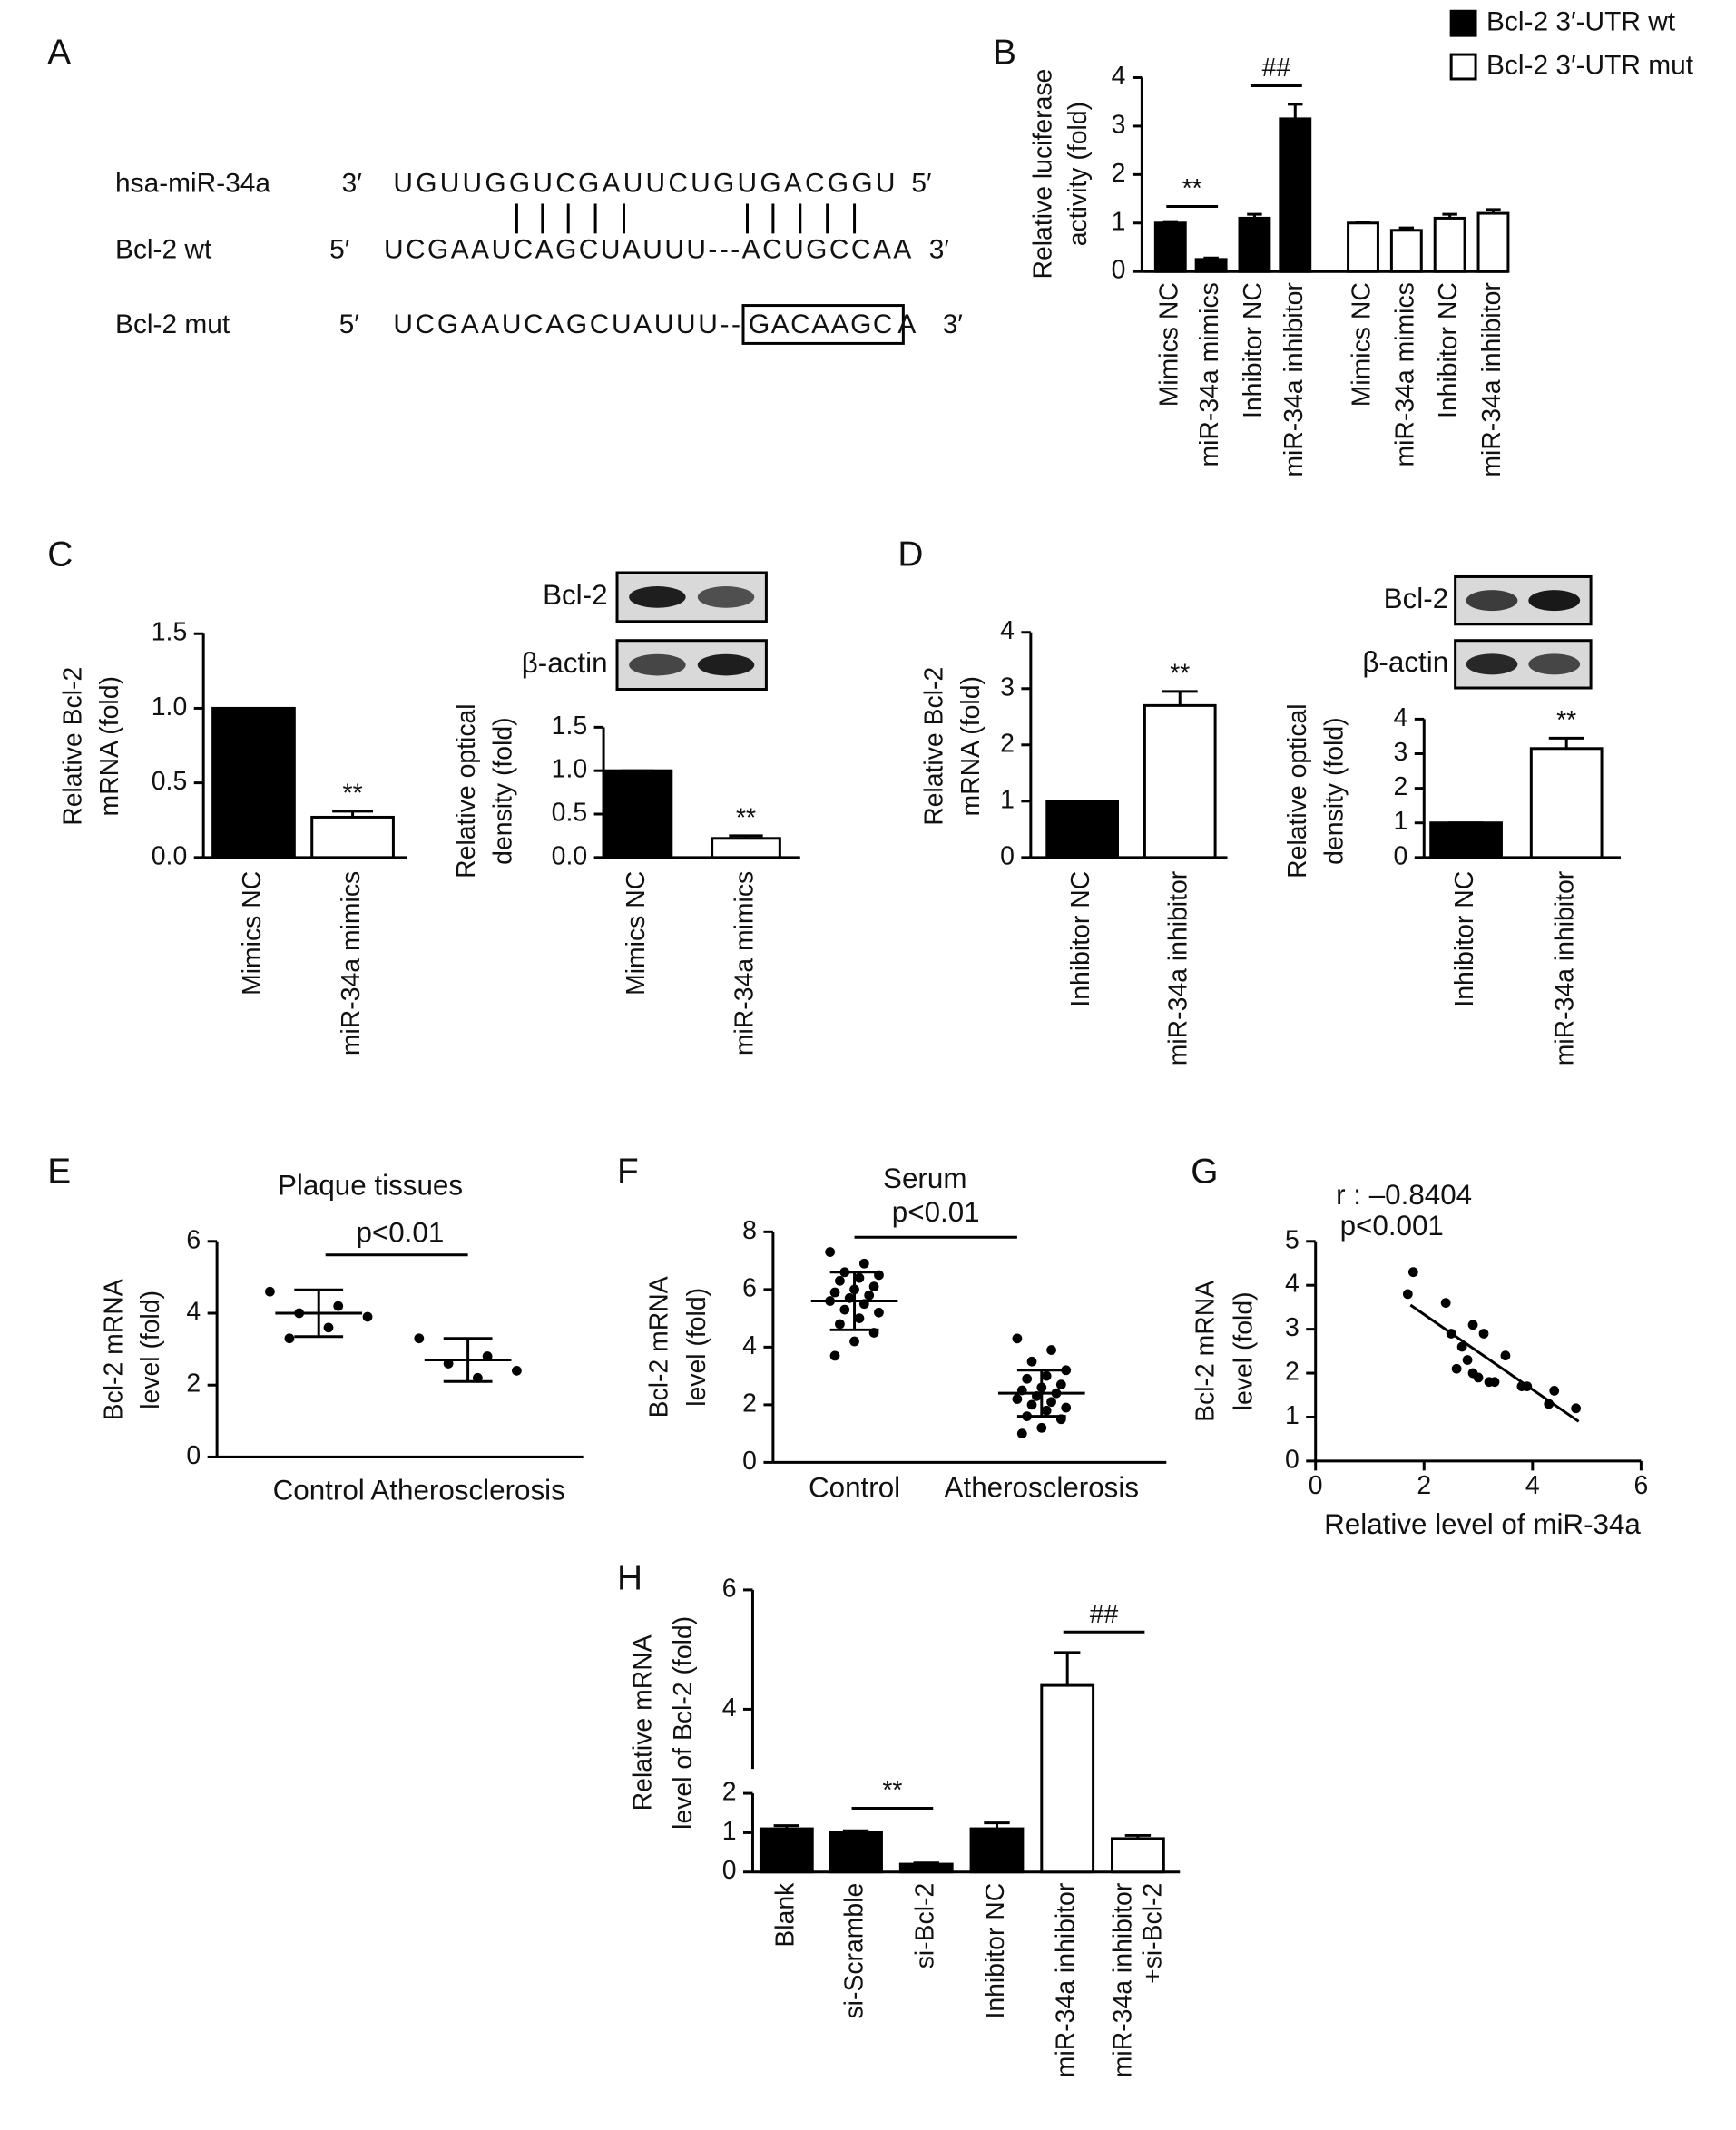 This screenshot has height=2130, width=1736. What do you see at coordinates (823, 324) in the screenshot?
I see `mutation-box` at bounding box center [823, 324].